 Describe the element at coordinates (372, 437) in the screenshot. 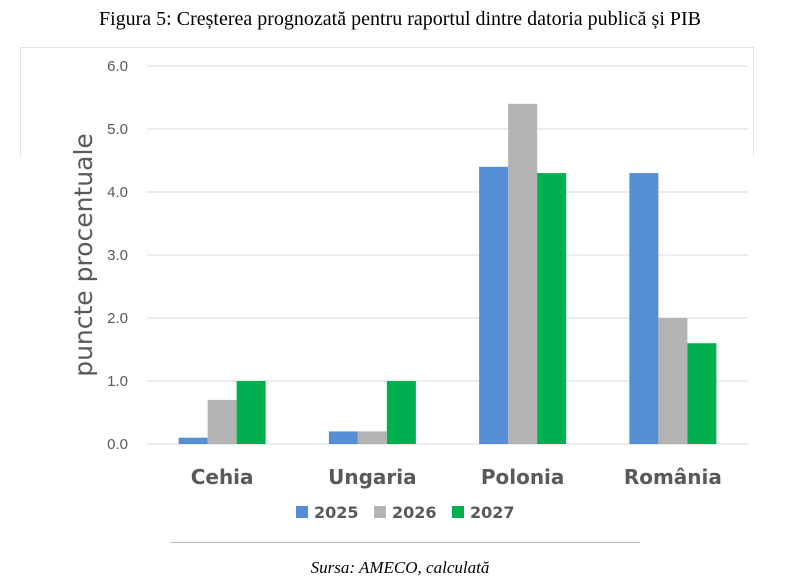

I see `bar-2026-Ungaria` at that location.